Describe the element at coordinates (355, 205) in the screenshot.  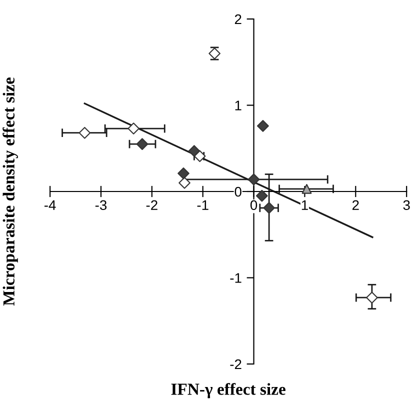
I see `x-tick-label: 2` at that location.